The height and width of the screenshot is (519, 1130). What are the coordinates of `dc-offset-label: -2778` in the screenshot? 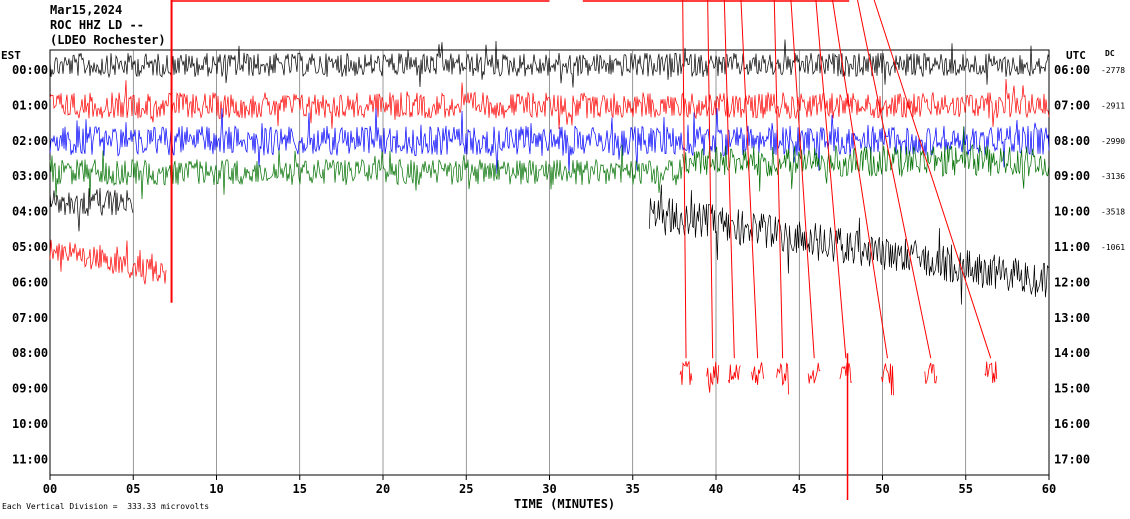 It's located at (1113, 70).